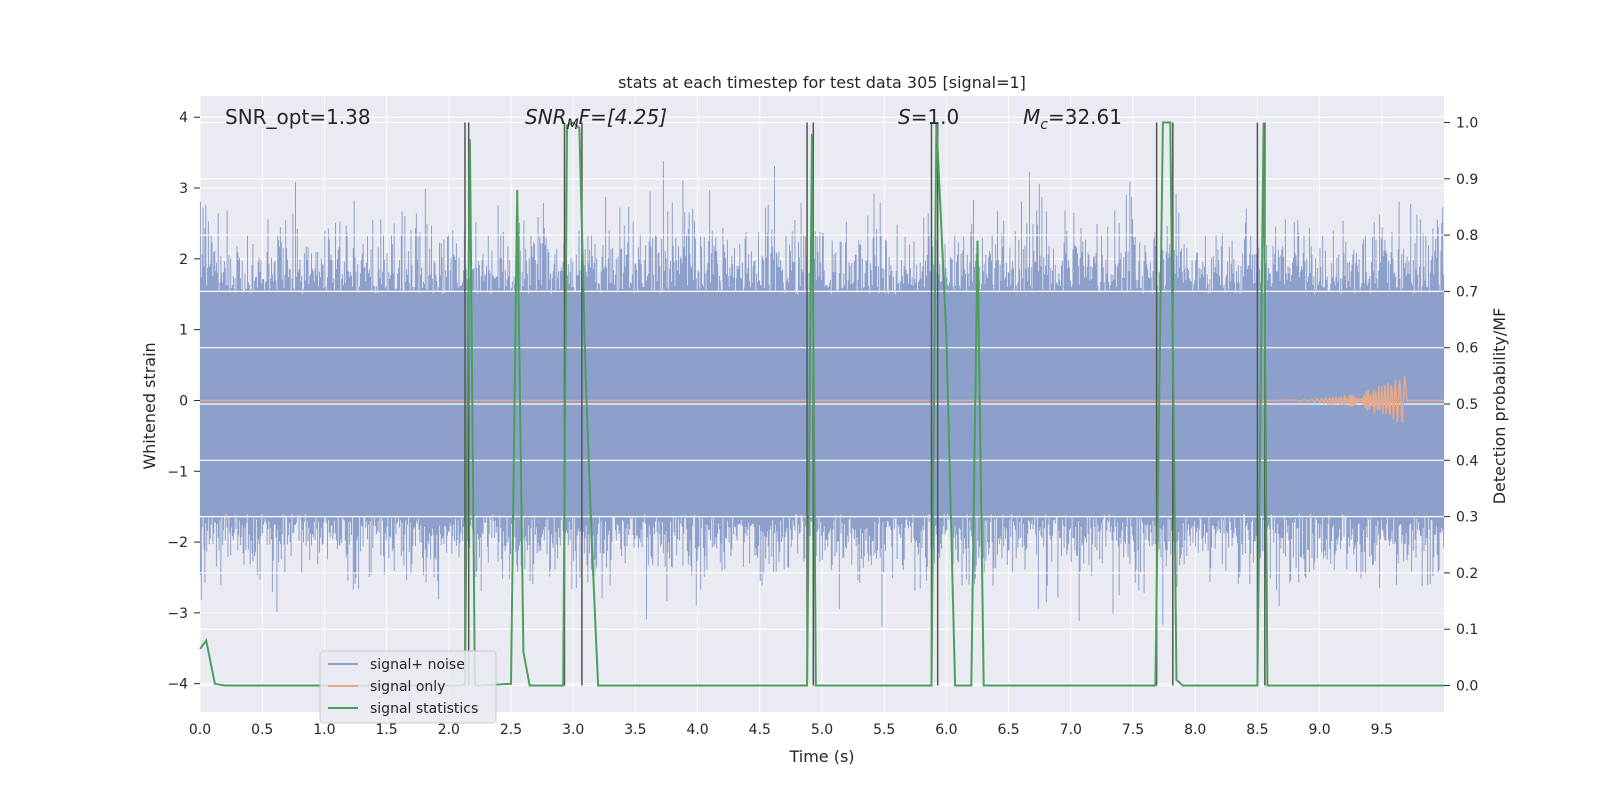 The width and height of the screenshot is (1600, 800). I want to click on annotation-snr-mf-main: SNR, so click(546, 117).